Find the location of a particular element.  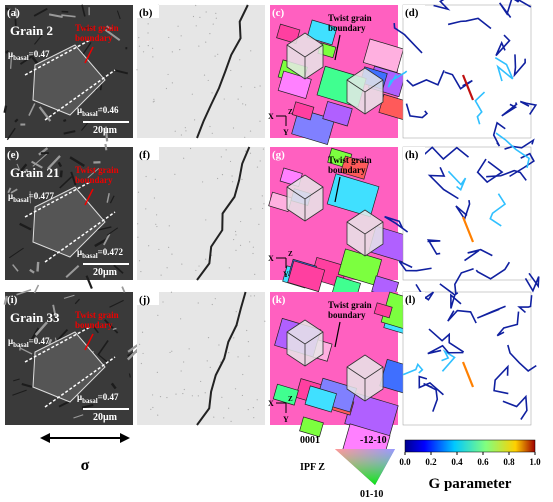

panel-label-bg is located at coordinates (414, 153).